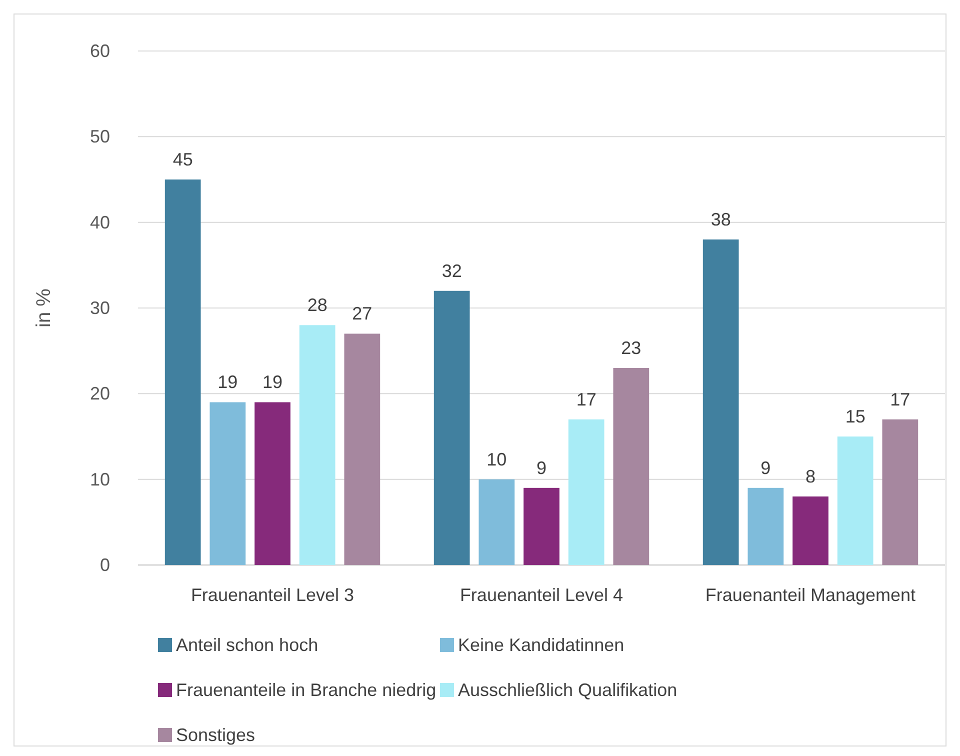 This screenshot has width=960, height=756. I want to click on x-tick-label: Frauenanteil Management, so click(810, 595).